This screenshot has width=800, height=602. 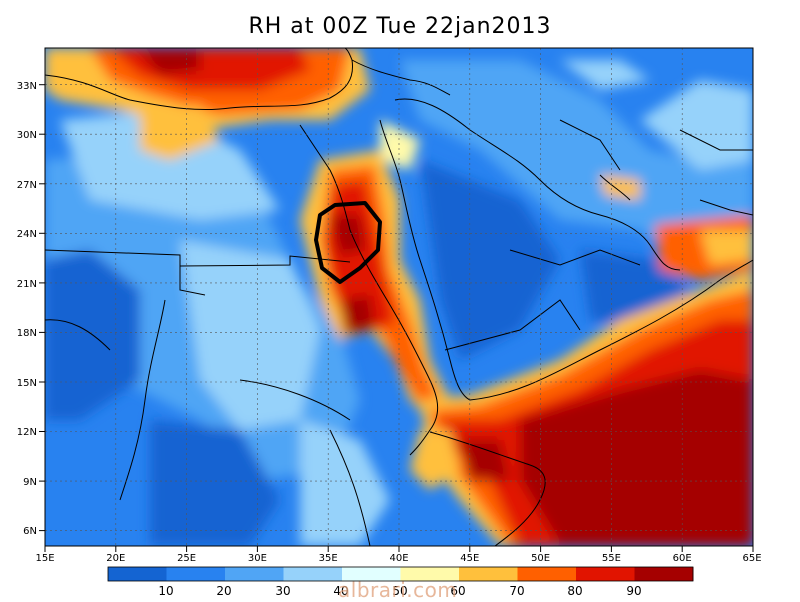 What do you see at coordinates (30, 482) in the screenshot?
I see `lat-label: 9N` at bounding box center [30, 482].